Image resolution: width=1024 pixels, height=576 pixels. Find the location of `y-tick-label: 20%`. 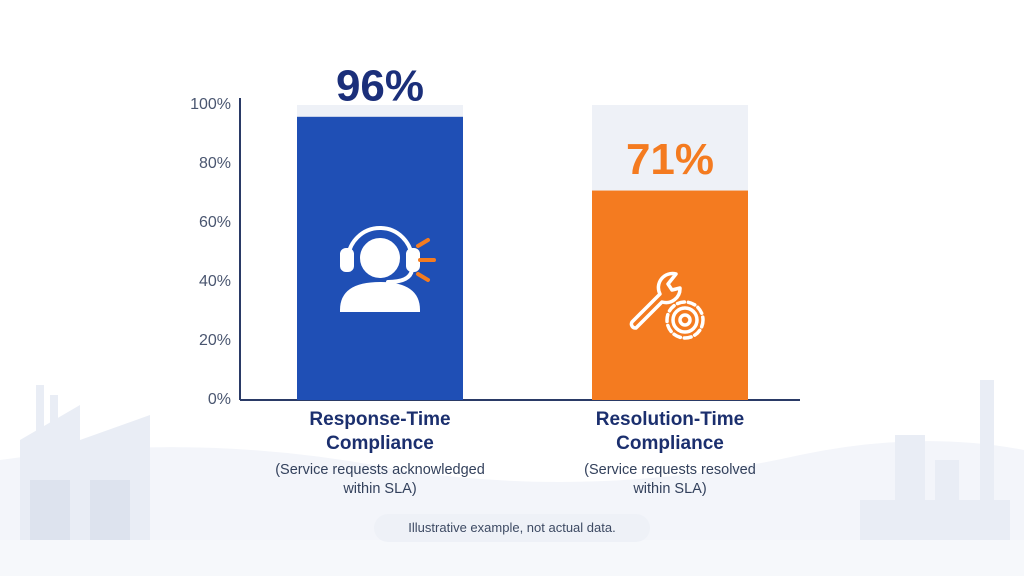

y-tick-label: 20% is located at coordinates (215, 340).